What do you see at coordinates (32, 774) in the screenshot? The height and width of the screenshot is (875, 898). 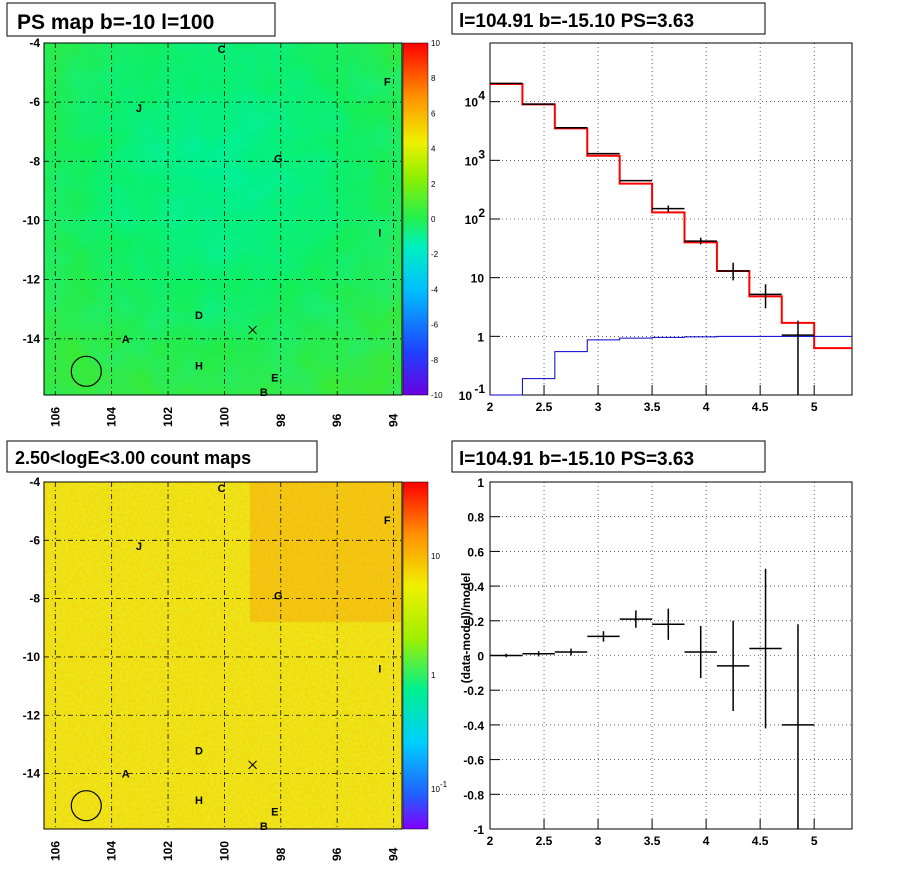 I see `bl-y-tick--14: -14` at bounding box center [32, 774].